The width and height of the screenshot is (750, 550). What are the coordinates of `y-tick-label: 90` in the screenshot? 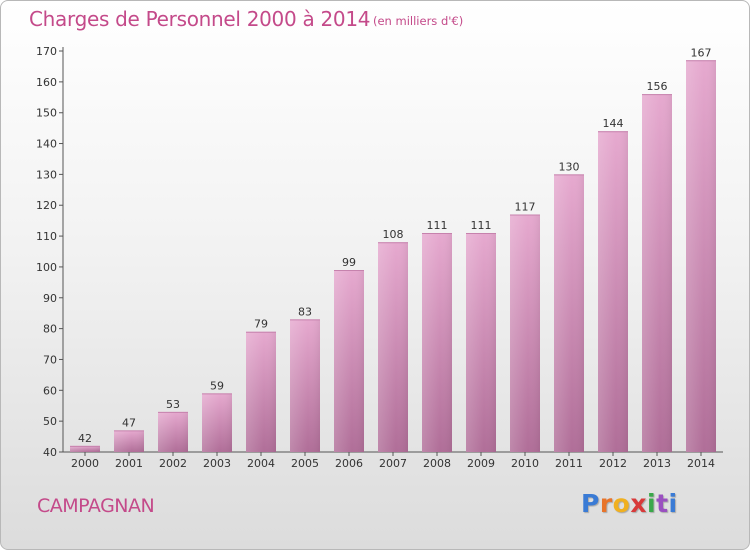 It's located at (50, 298).